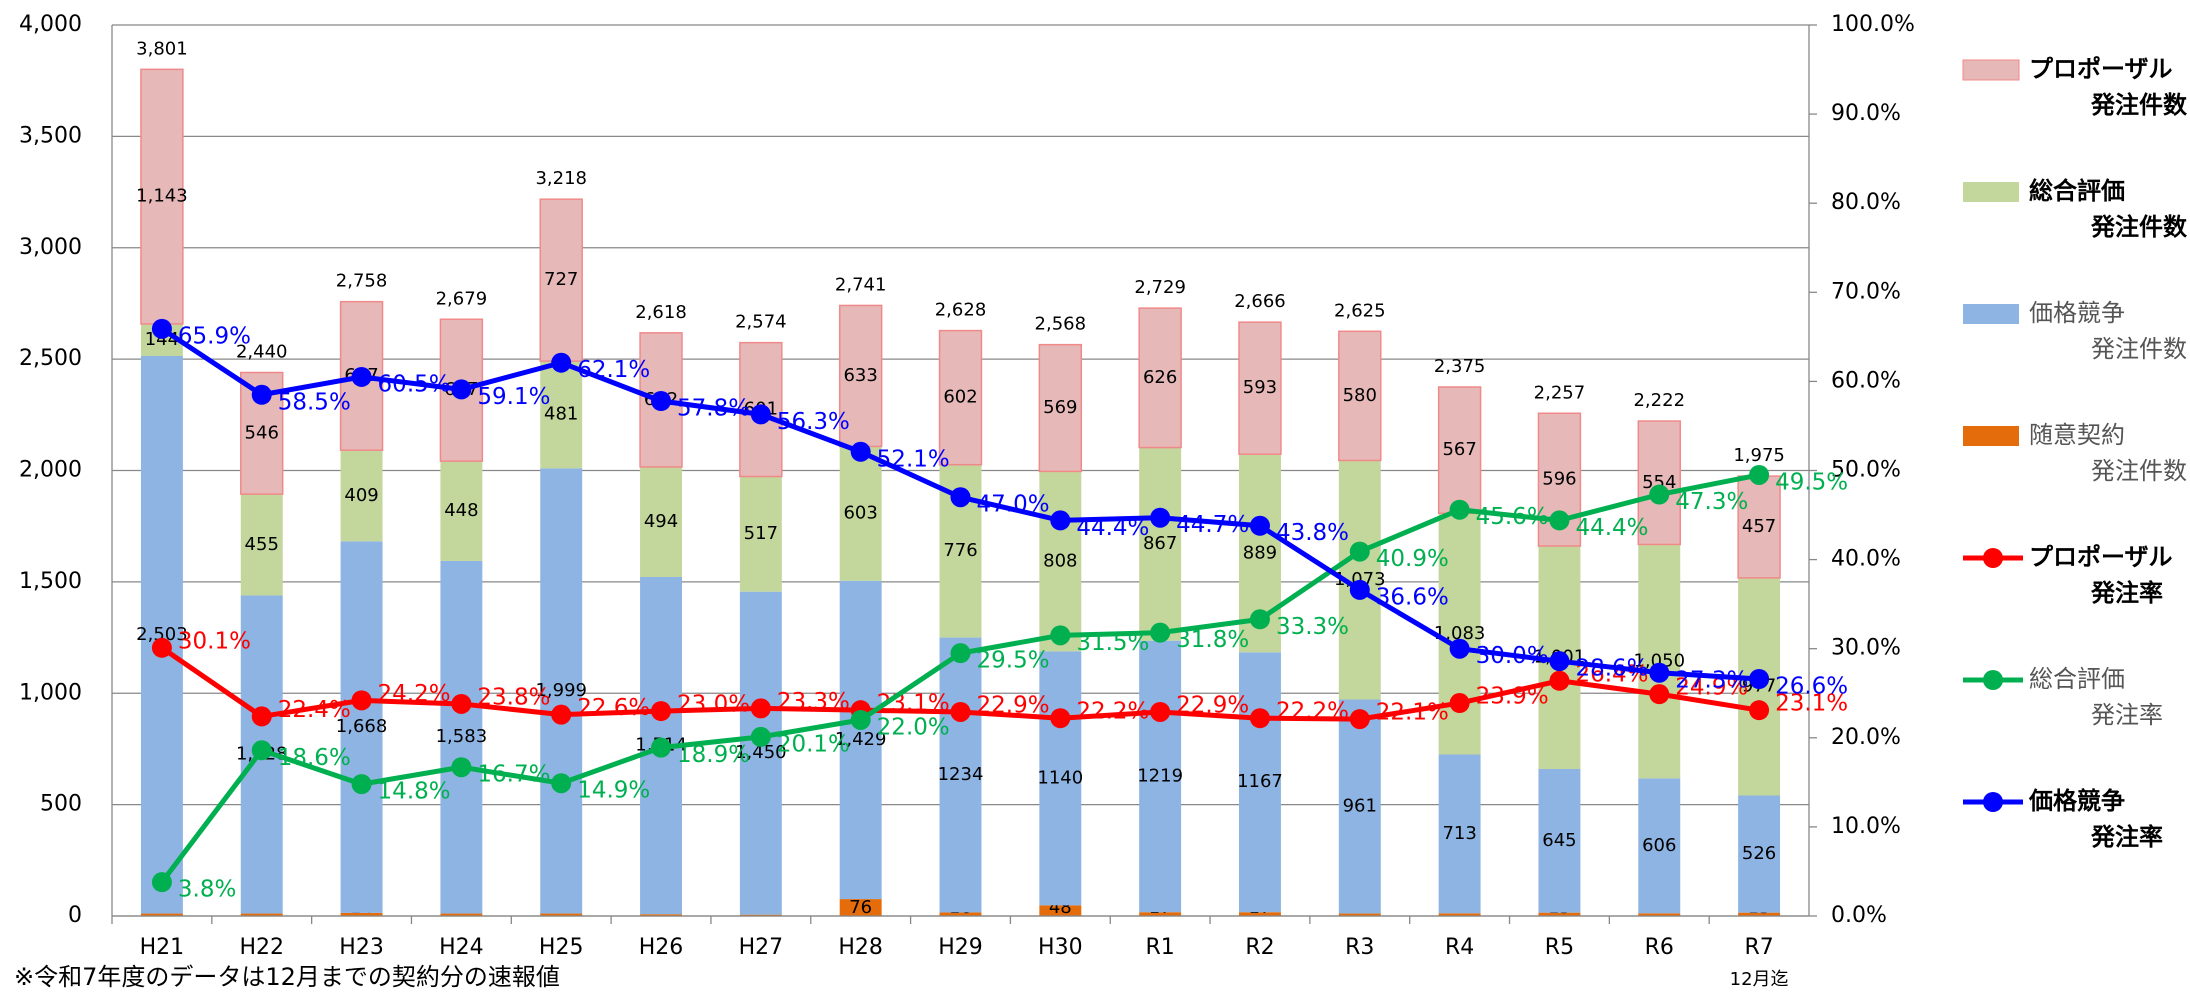 The image size is (2190, 992). Describe the element at coordinates (162, 947) in the screenshot. I see `x-tick-label: H21` at that location.